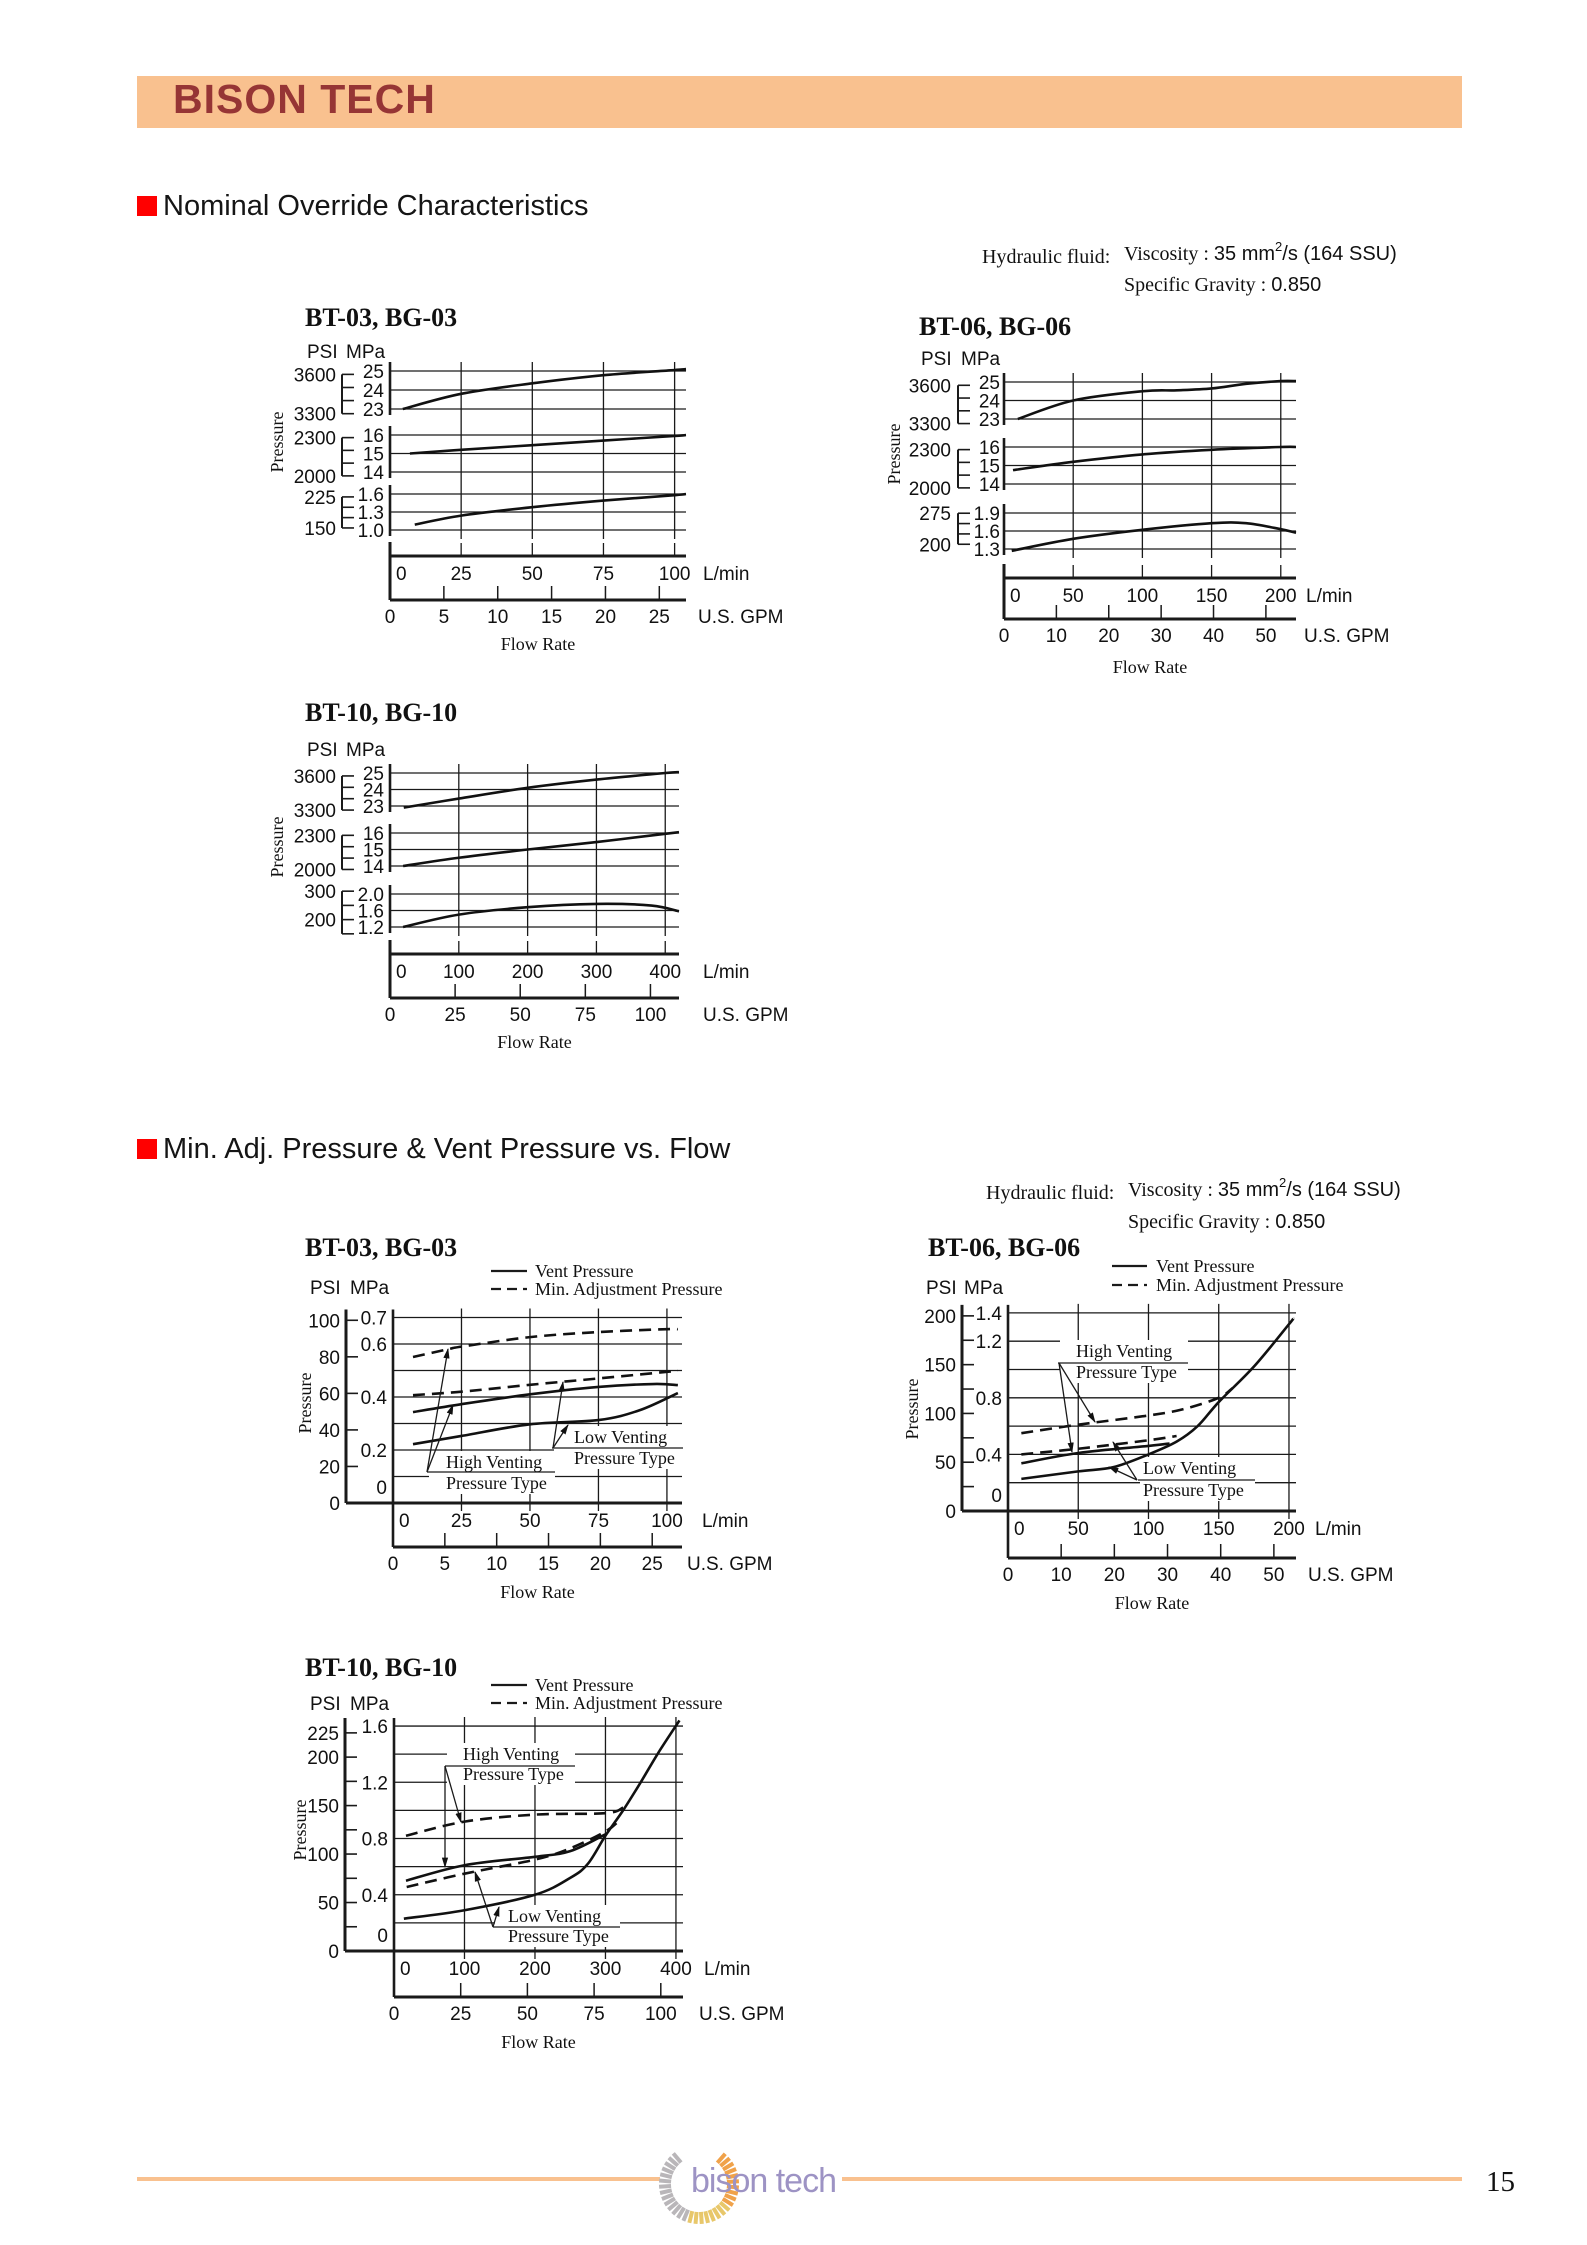 The image size is (1587, 2245). Describe the element at coordinates (989, 383) in the screenshot. I see `mpa-tick-label: 25` at that location.